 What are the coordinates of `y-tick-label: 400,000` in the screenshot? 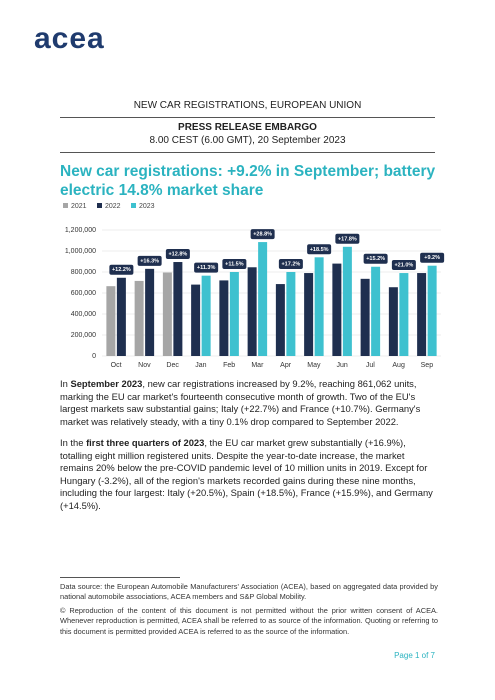 It's located at (83, 314).